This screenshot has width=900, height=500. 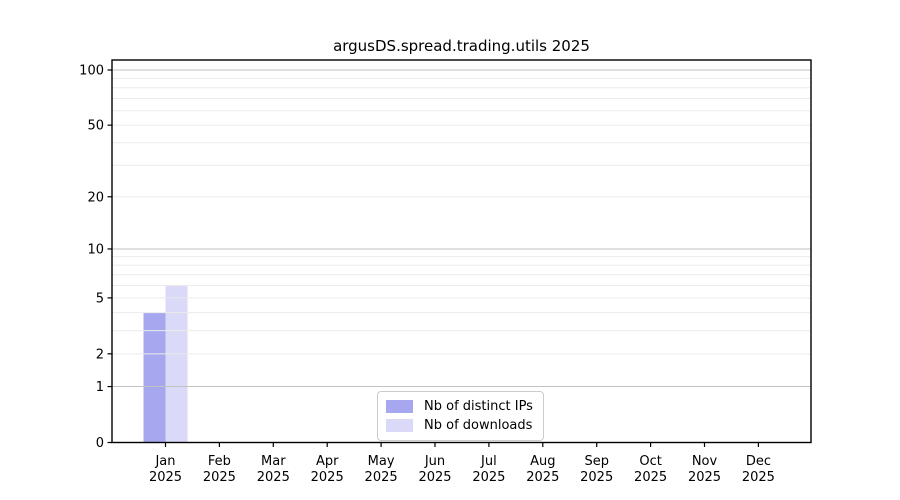 I want to click on x-tick-label-month: Oct, so click(x=650, y=461).